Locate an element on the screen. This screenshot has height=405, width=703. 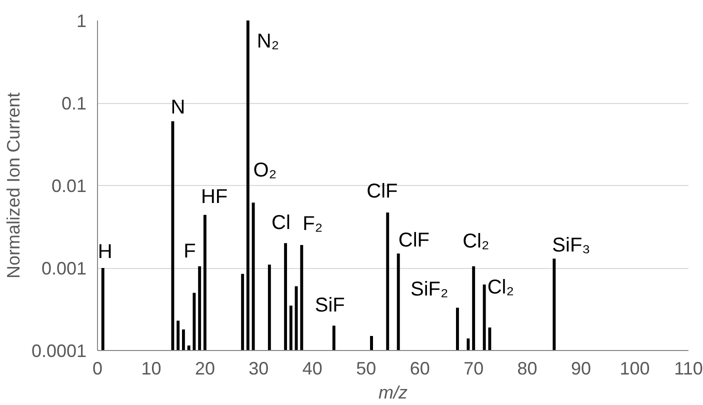
x-tick-label: 10 is located at coordinates (151, 368).